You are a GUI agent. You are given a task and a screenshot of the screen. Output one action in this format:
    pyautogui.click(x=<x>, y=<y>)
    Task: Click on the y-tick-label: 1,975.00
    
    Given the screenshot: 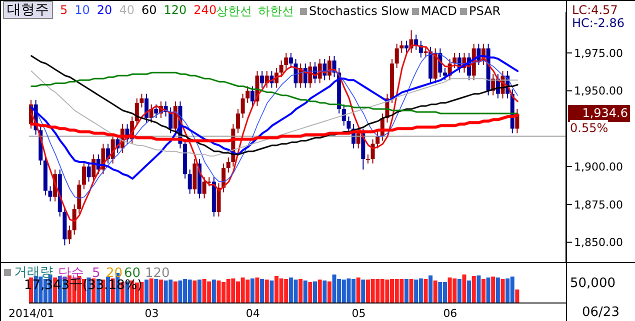 What is the action you would take?
    pyautogui.click(x=598, y=53)
    